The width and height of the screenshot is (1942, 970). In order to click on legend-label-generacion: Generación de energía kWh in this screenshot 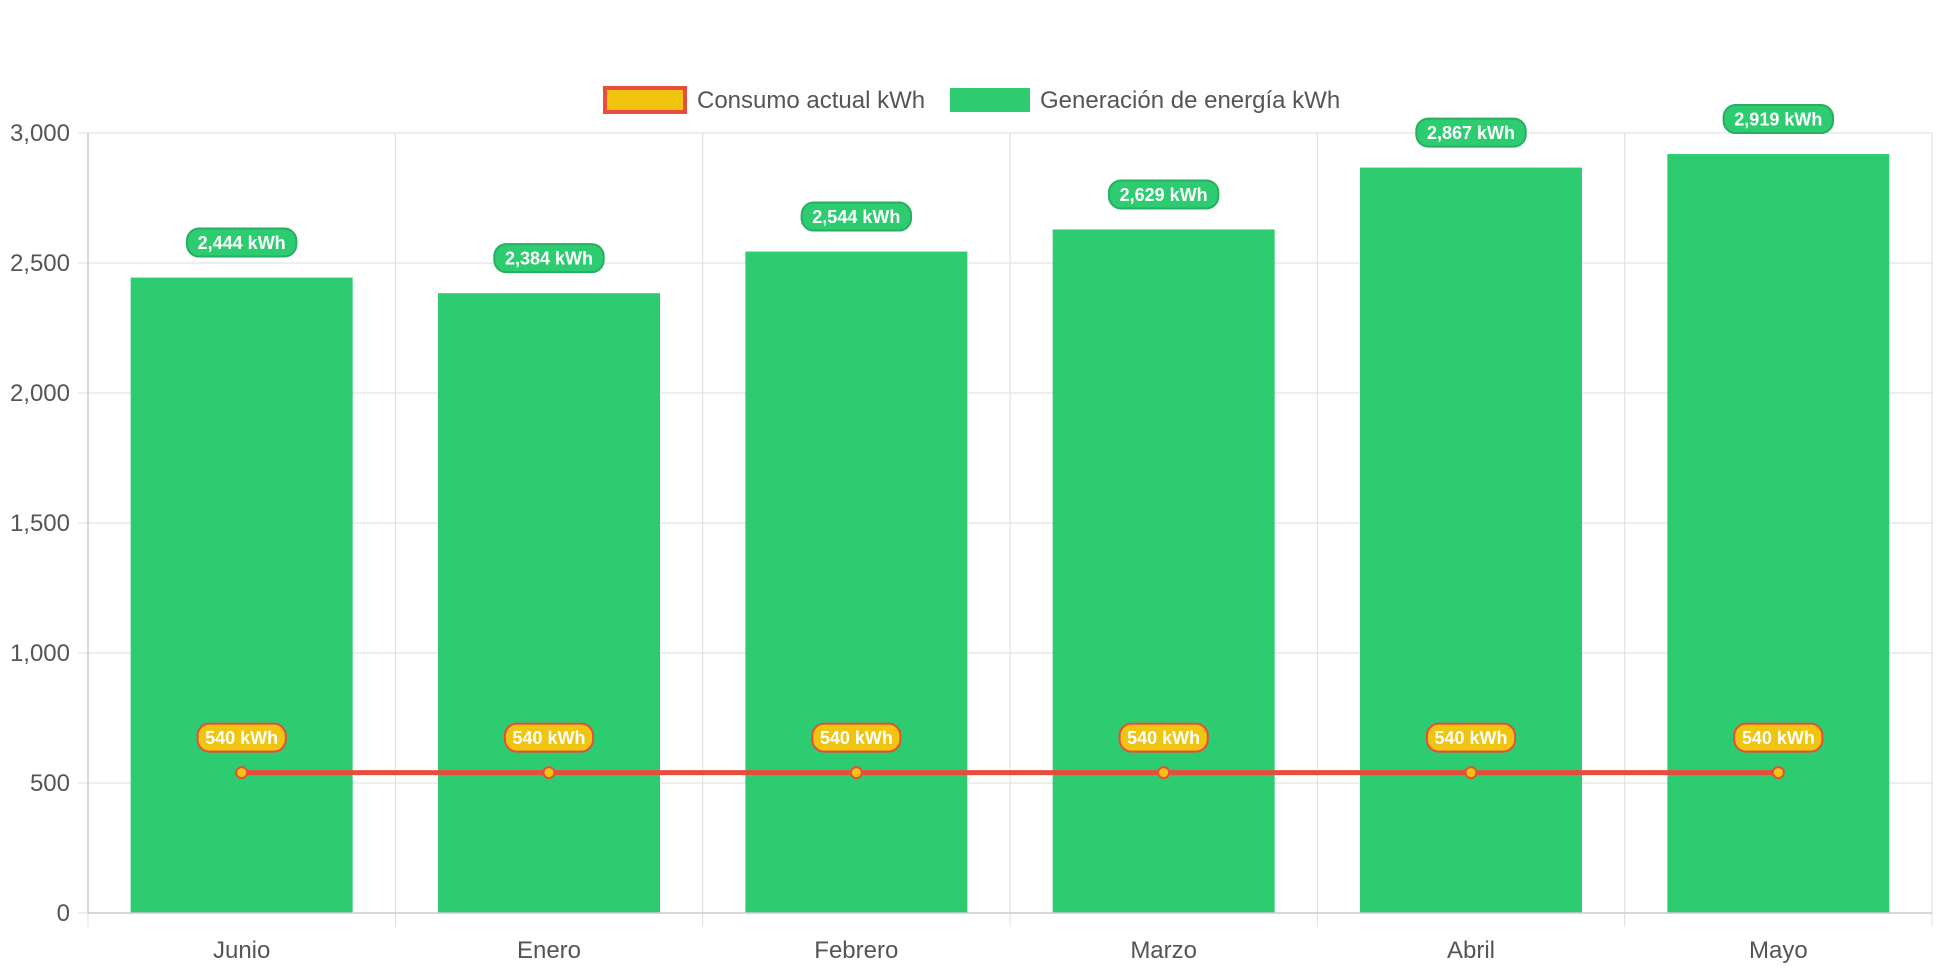, I will do `click(1190, 100)`.